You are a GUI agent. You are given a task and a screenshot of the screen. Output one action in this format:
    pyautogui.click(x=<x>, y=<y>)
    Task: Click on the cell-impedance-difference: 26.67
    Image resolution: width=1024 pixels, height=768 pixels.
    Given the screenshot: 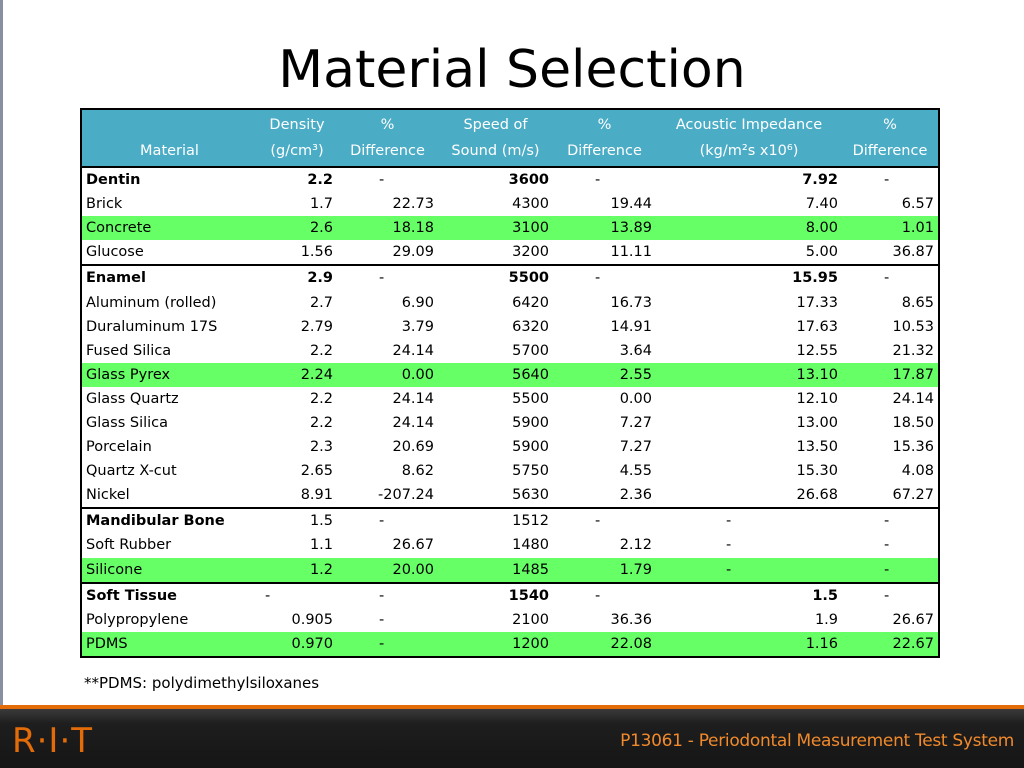 What is the action you would take?
    pyautogui.click(x=913, y=619)
    